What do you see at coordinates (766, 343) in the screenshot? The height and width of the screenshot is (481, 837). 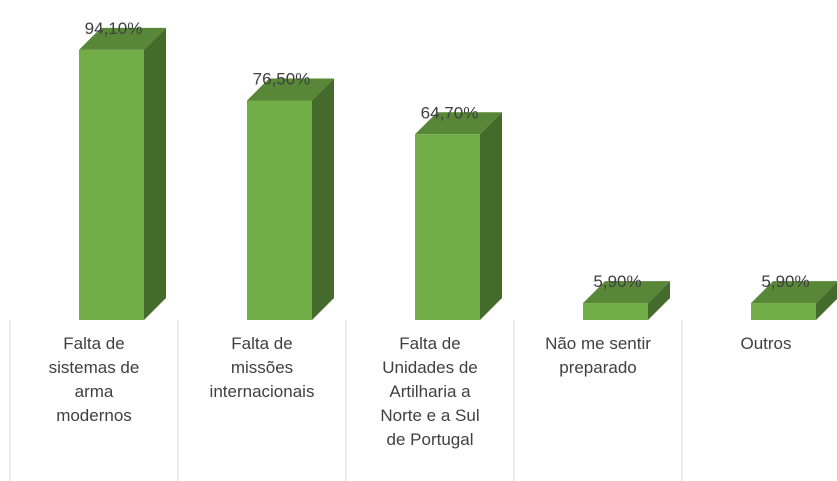 I see `category-label: Outros` at bounding box center [766, 343].